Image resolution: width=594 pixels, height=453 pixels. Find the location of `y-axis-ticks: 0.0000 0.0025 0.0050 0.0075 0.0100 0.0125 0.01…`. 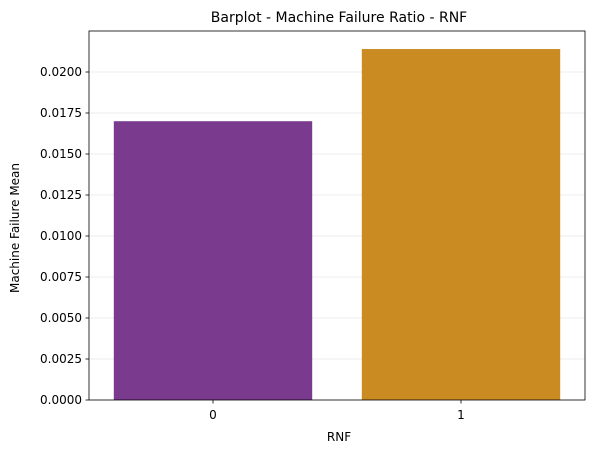

y-axis-ticks: 0.0000 0.0025 0.0050 0.0075 0.0100 0.0125 0.01… is located at coordinates (64, 236).